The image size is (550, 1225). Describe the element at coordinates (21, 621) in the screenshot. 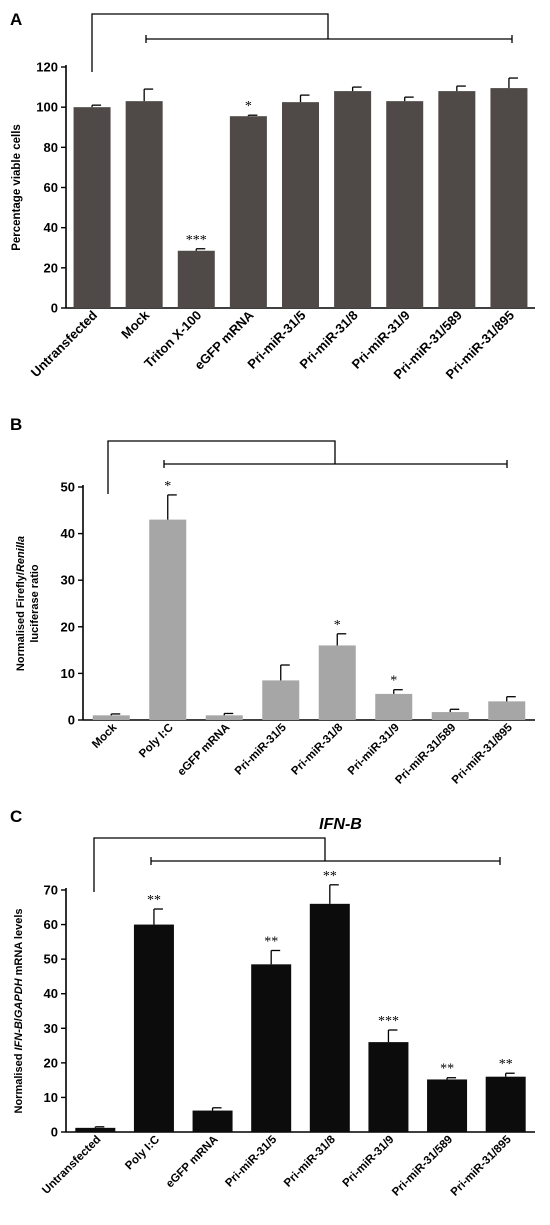

I see `y-axis-label-part: Normalised Firefly/` at that location.